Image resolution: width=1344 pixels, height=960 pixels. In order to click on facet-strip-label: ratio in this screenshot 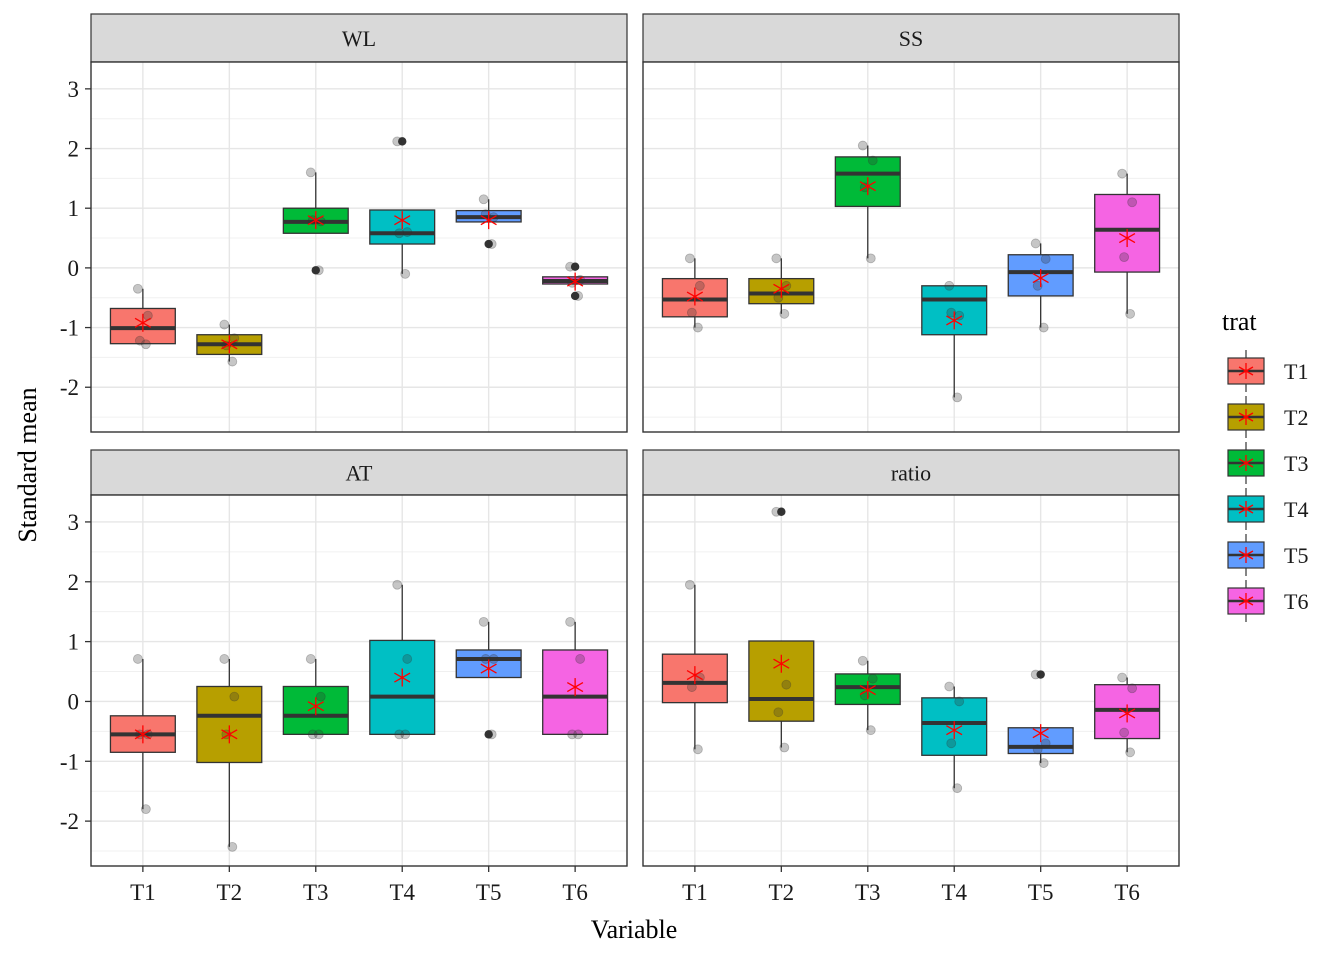, I will do `click(911, 473)`.